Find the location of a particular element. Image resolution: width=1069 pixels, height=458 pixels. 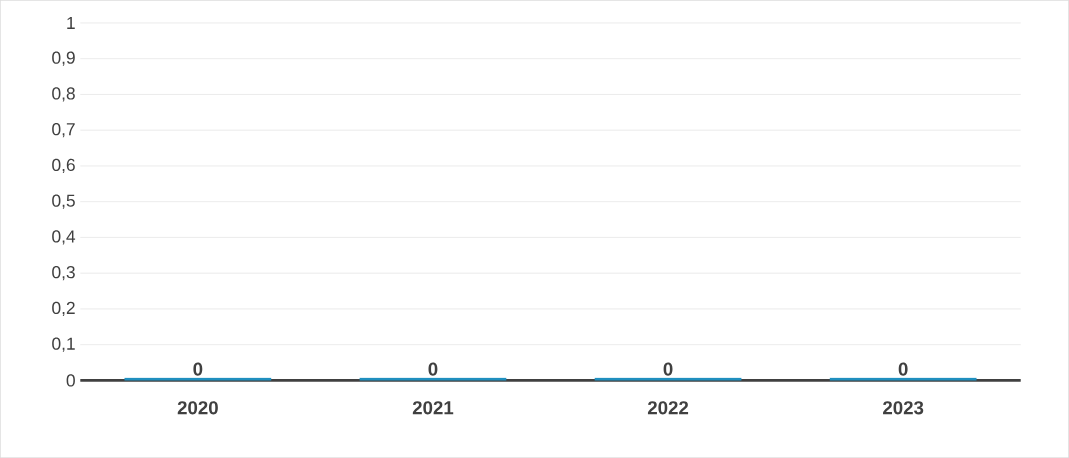

y-tick-label: 0,3 is located at coordinates (63, 273).